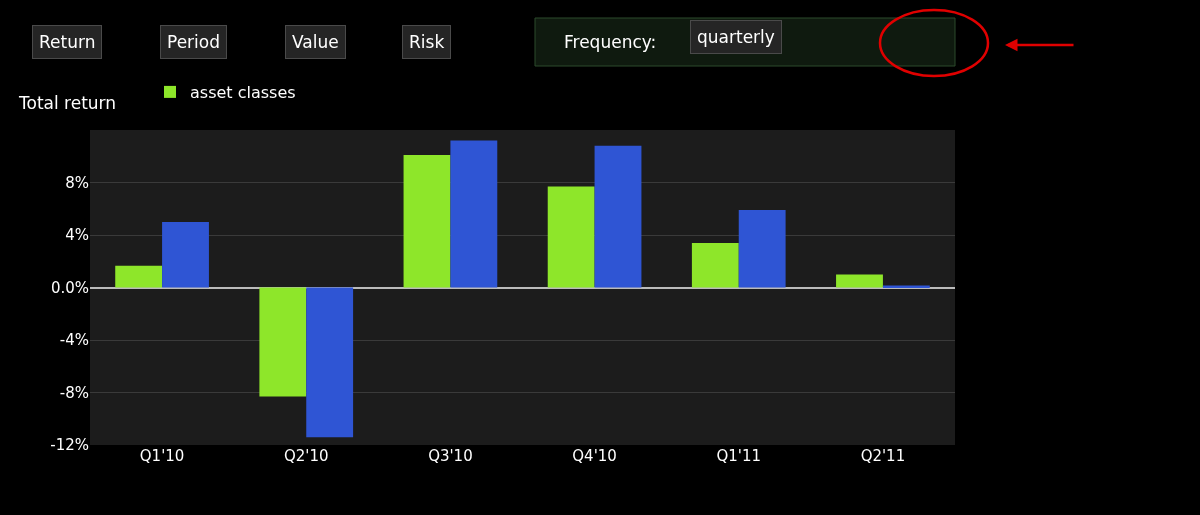 The image size is (1200, 515). Describe the element at coordinates (306, 456) in the screenshot. I see `x-tick-label: Q2'10` at that location.